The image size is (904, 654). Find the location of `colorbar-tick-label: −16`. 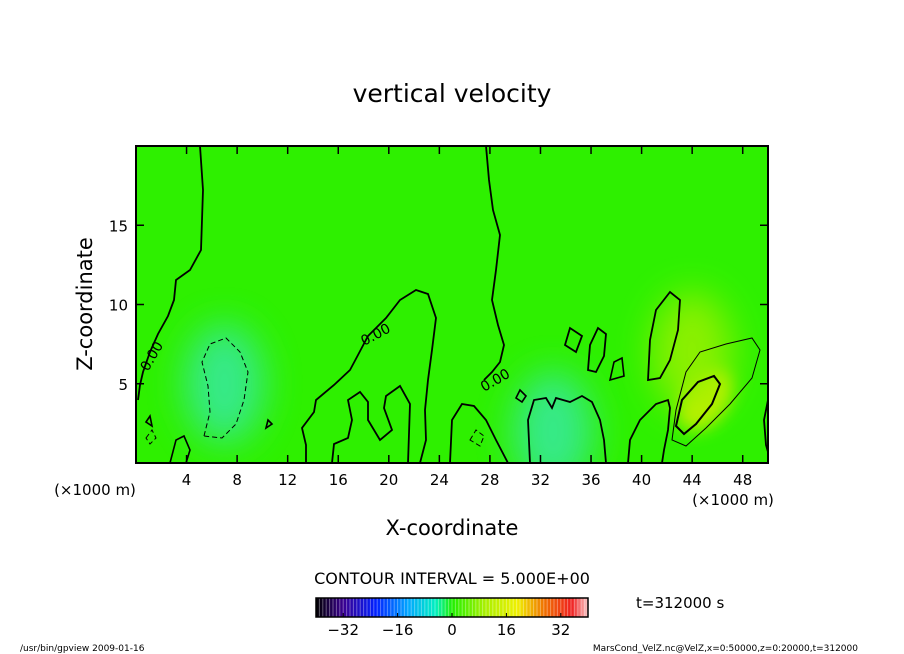

colorbar-tick-label: −16 is located at coordinates (398, 630).